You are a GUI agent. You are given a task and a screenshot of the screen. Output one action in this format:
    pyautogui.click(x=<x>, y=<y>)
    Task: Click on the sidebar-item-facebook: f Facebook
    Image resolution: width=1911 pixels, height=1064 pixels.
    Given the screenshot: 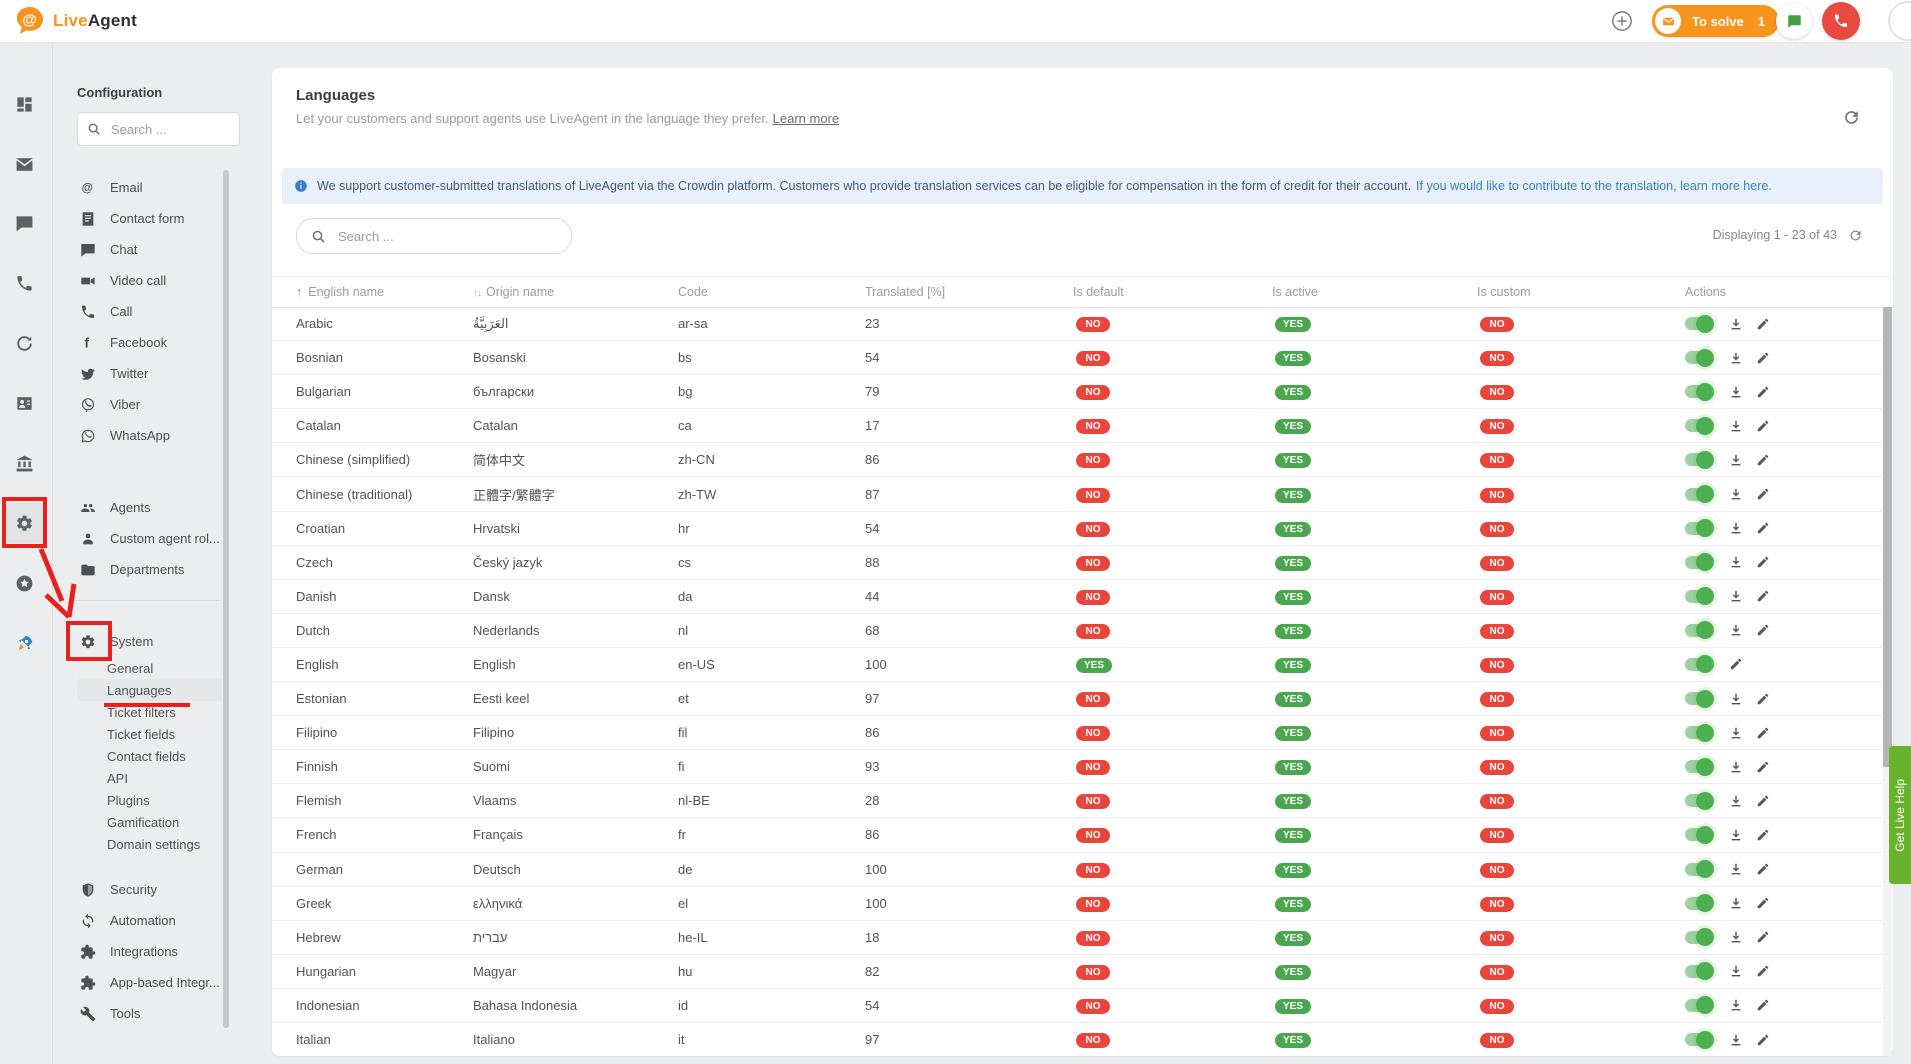 What is the action you would take?
    pyautogui.click(x=149, y=342)
    